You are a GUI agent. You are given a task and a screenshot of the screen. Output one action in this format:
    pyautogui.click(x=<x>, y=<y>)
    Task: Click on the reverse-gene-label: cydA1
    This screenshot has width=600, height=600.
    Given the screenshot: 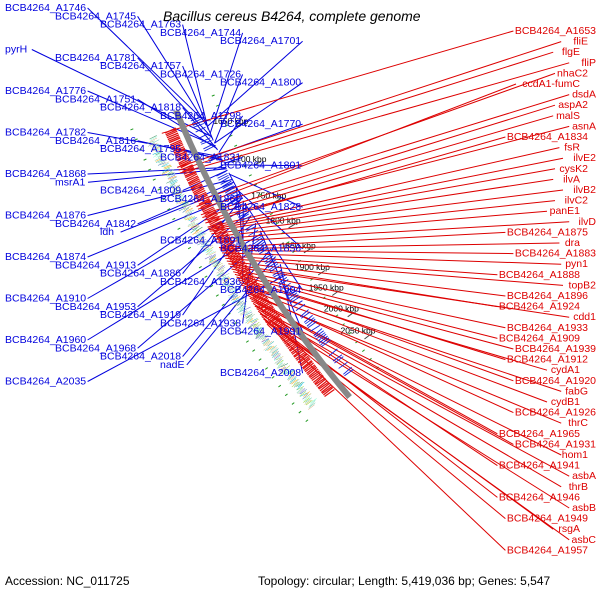 What is the action you would take?
    pyautogui.click(x=565, y=370)
    